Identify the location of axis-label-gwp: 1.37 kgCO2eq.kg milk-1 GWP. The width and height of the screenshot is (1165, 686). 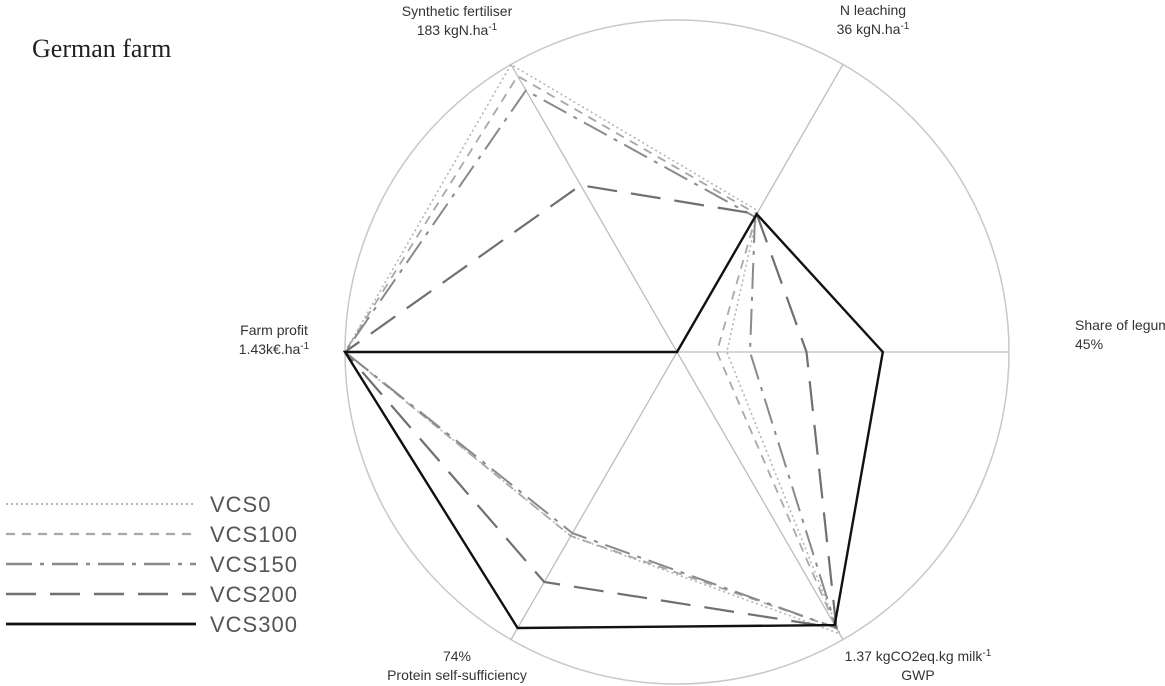
(918, 666).